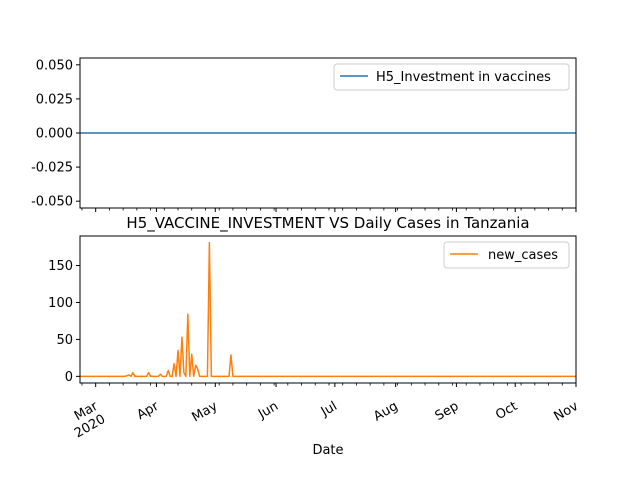 This screenshot has width=640, height=480. What do you see at coordinates (52, 202) in the screenshot?
I see `top-y-tick-label: -0.050` at bounding box center [52, 202].